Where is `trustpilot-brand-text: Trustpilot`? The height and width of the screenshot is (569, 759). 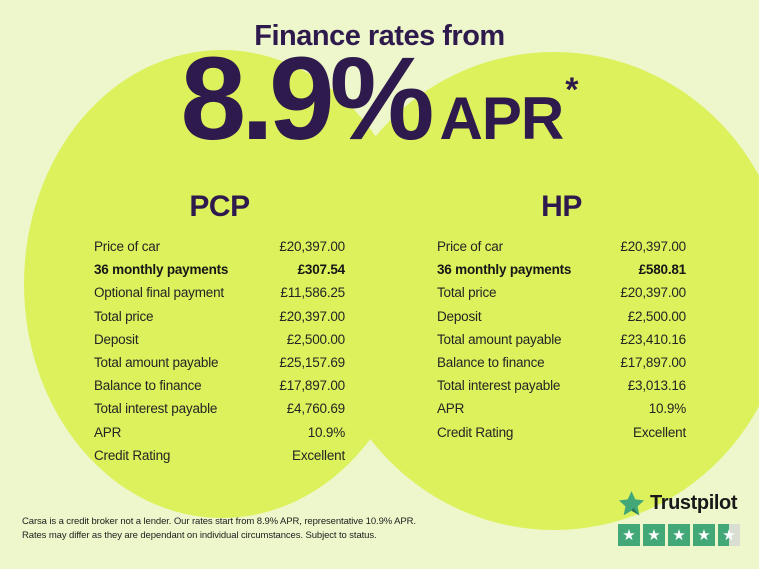 trustpilot-brand-text: Trustpilot is located at coordinates (694, 503).